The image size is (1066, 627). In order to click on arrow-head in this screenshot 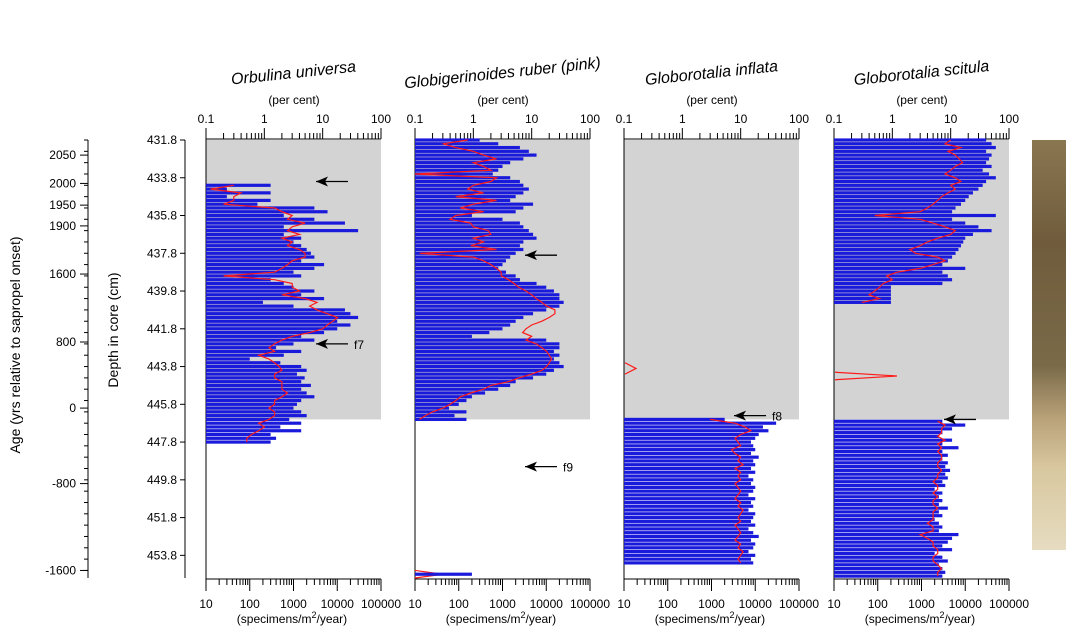, I will do `click(322, 343)`.